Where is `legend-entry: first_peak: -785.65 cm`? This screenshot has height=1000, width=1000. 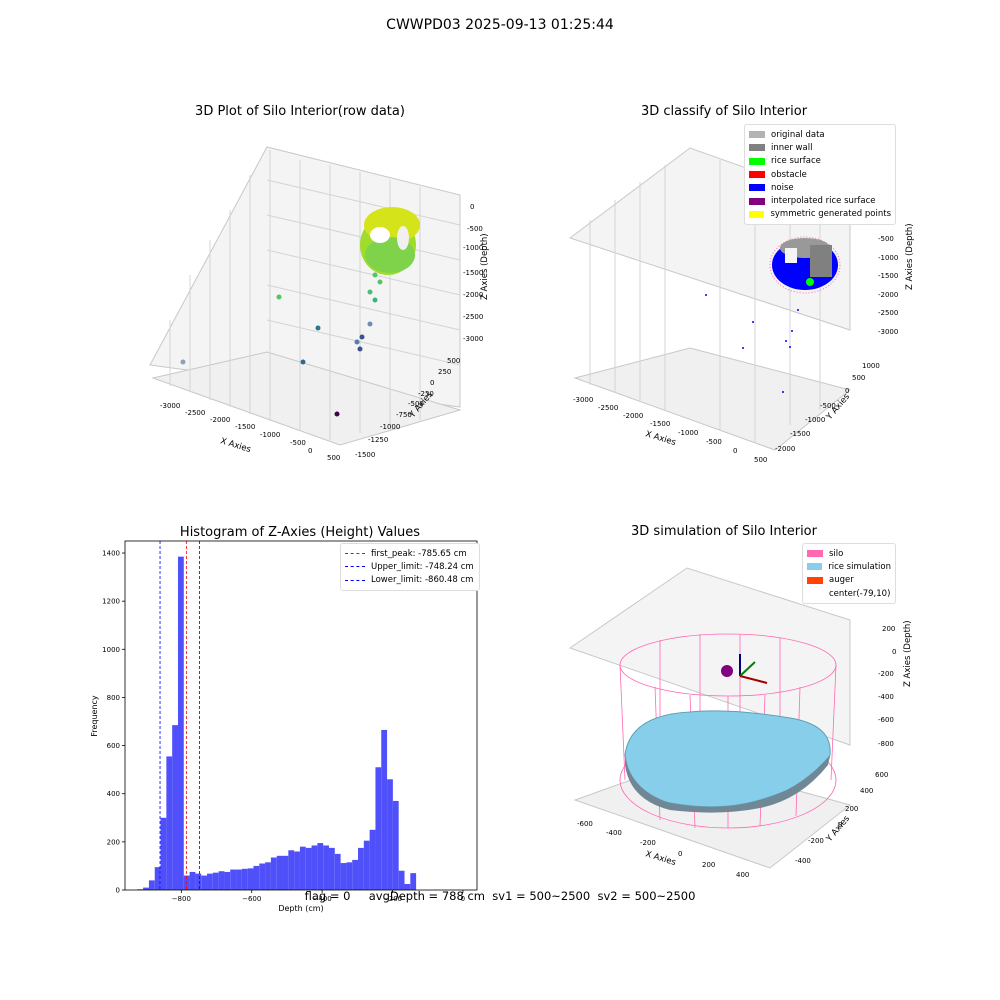
legend-entry: first_peak: -785.65 cm is located at coordinates (410, 553).